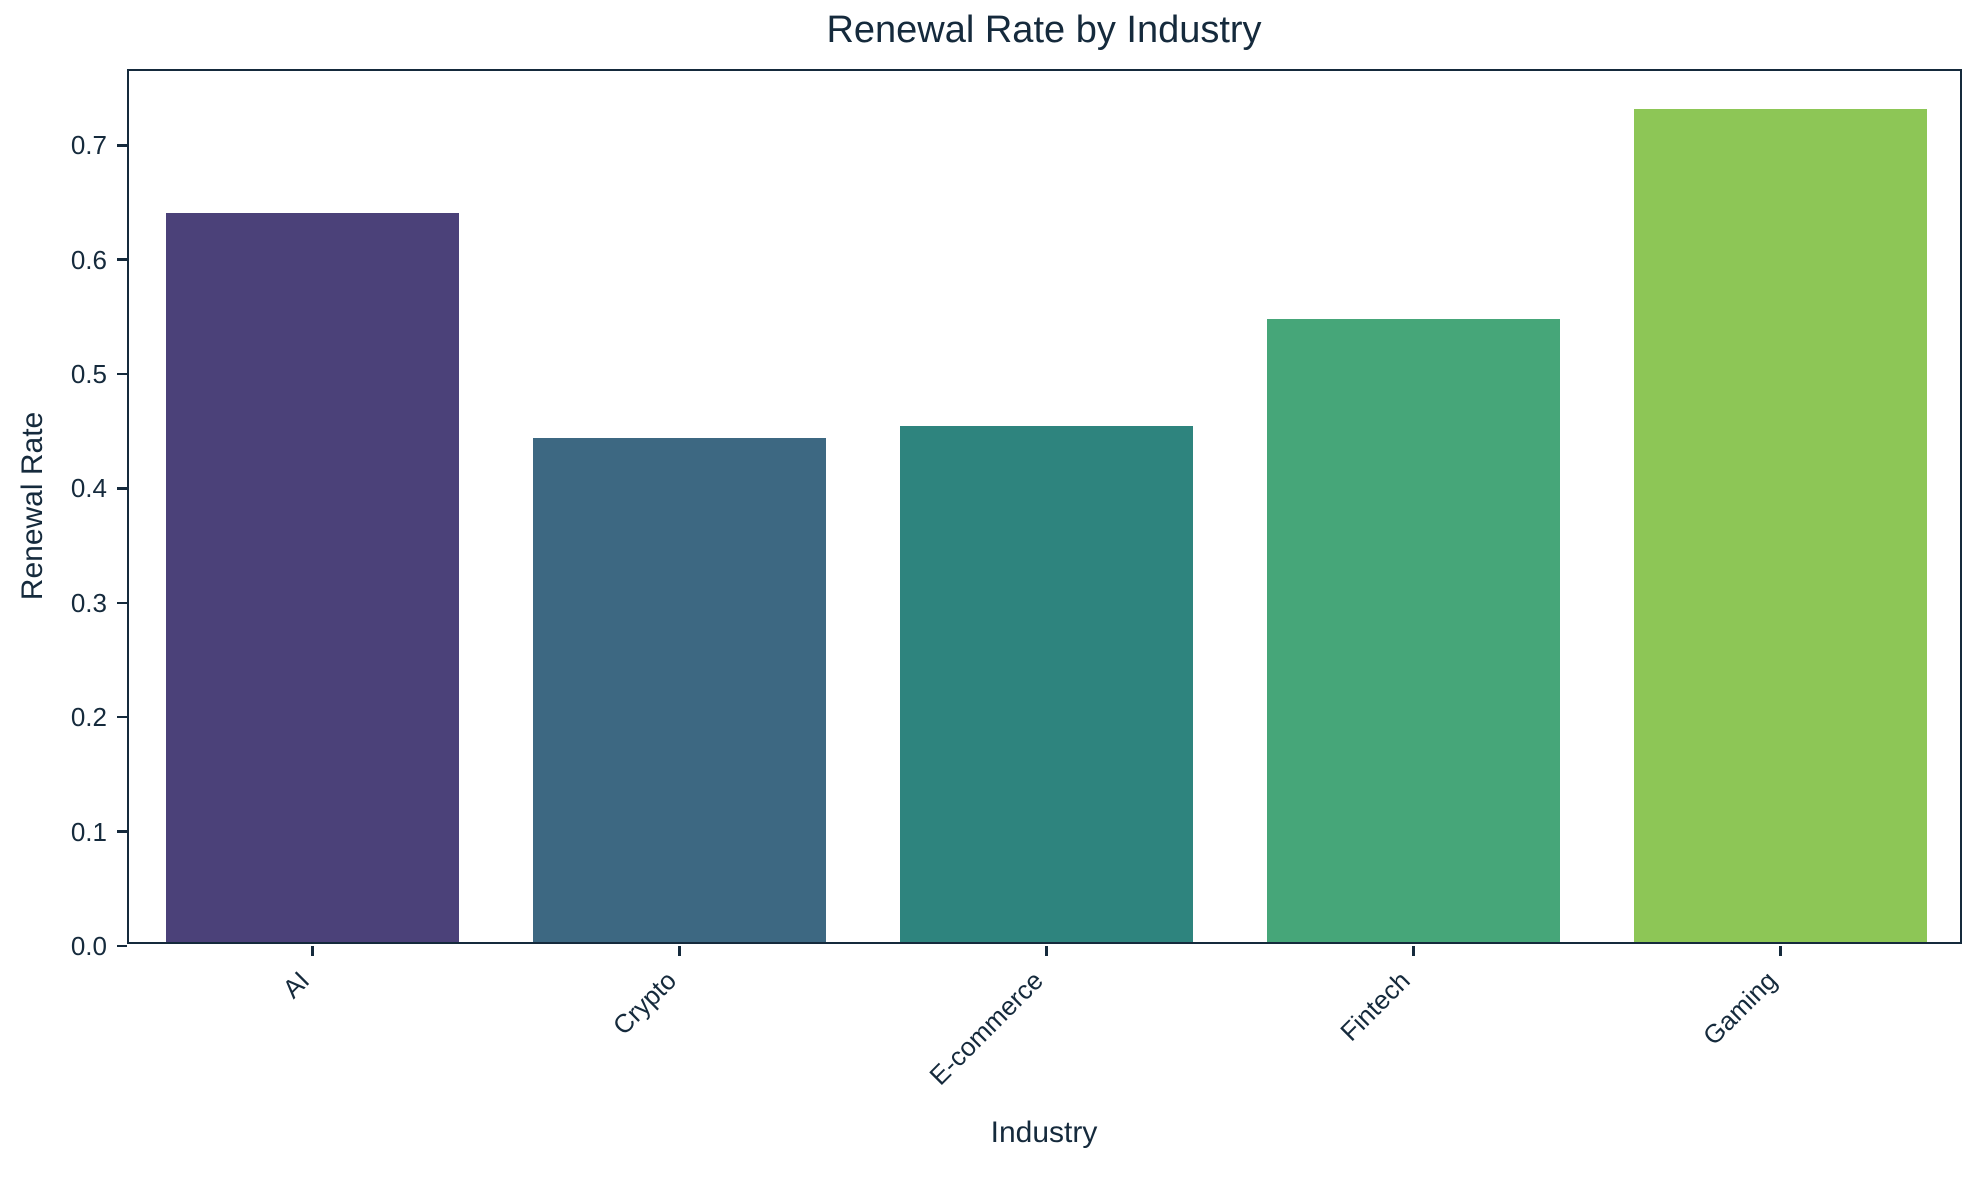 The height and width of the screenshot is (1179, 1981). I want to click on y-tick-mark-0.5, so click(121, 374).